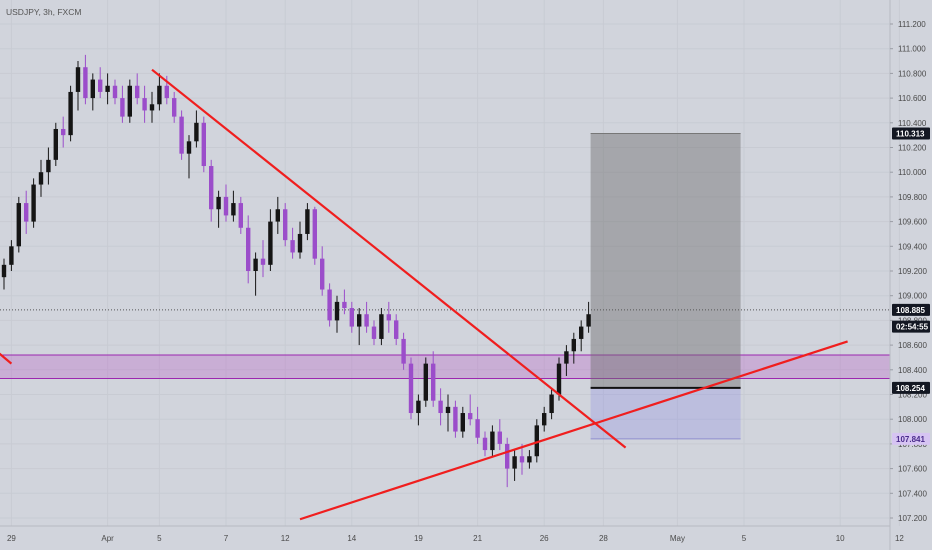 The width and height of the screenshot is (932, 550). I want to click on price-tick-label: 110.000, so click(912, 172).